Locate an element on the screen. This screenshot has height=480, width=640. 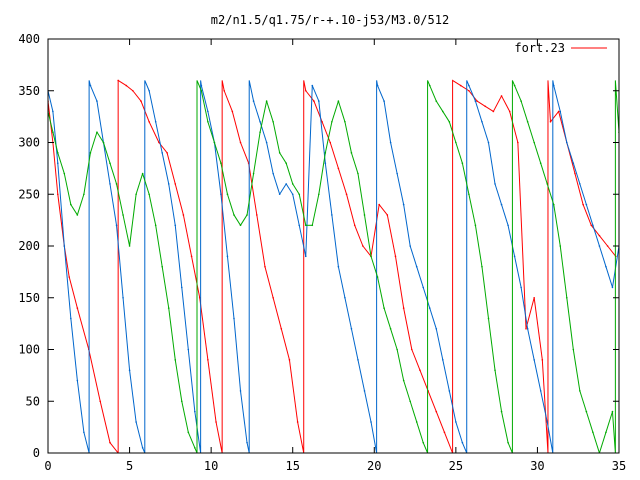
y-tick-label: 50 is located at coordinates (33, 401).